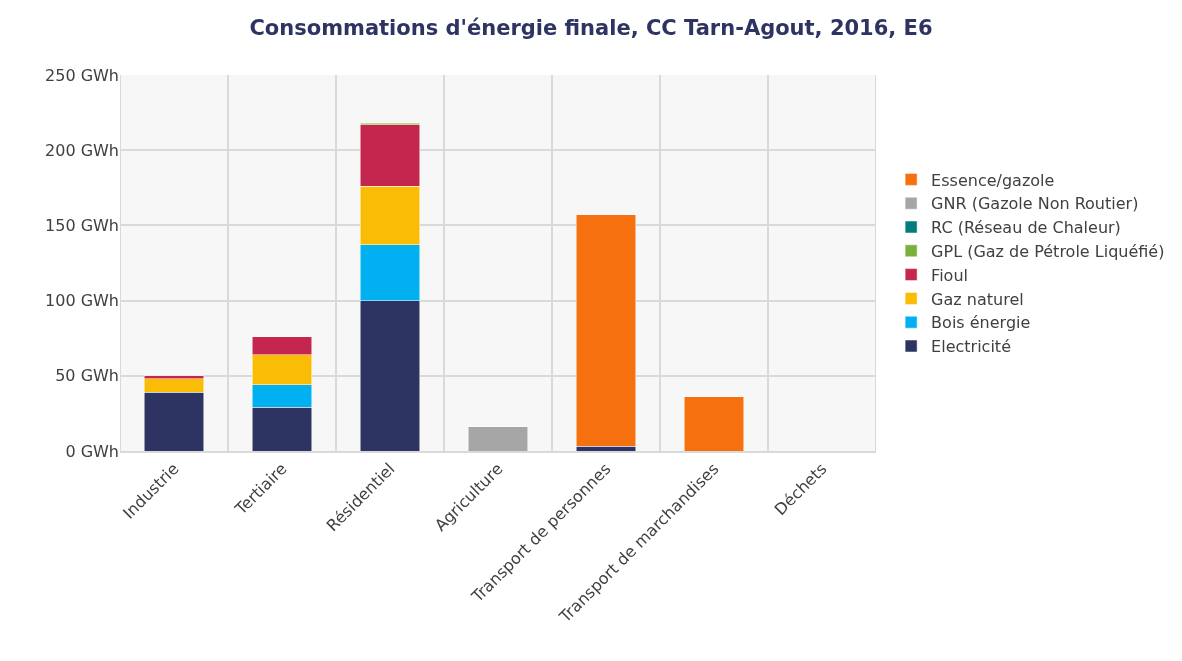  I want to click on y-tick-label: 100 GWh, so click(82, 301).